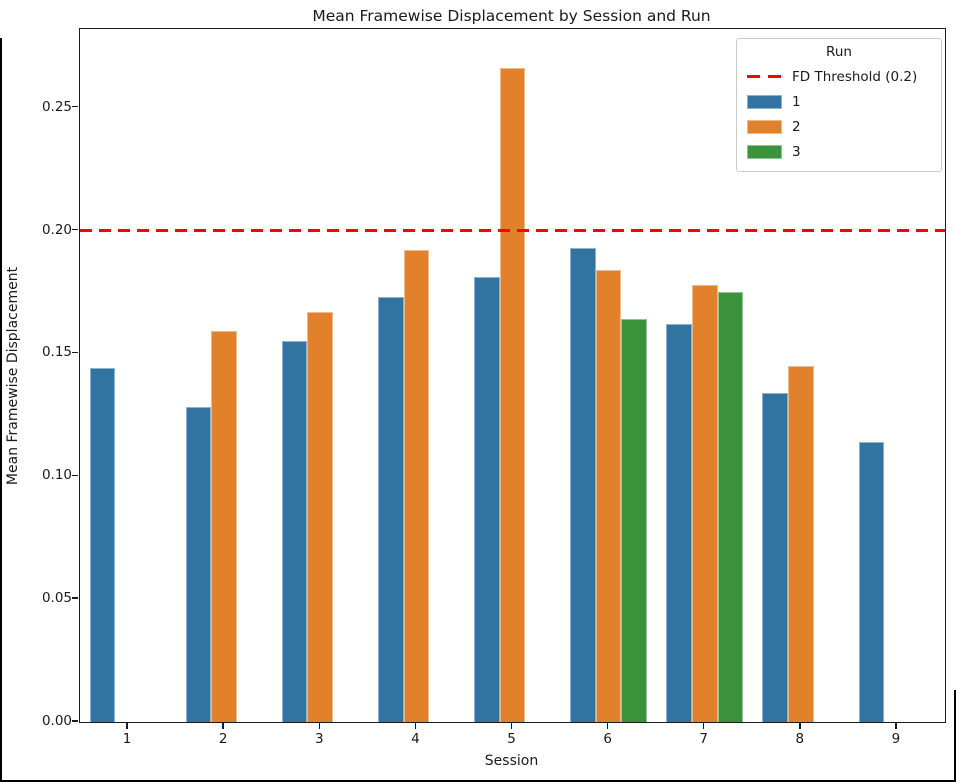 This screenshot has height=782, width=956. Describe the element at coordinates (56, 229) in the screenshot. I see `y-tick-label: 0.20` at that location.